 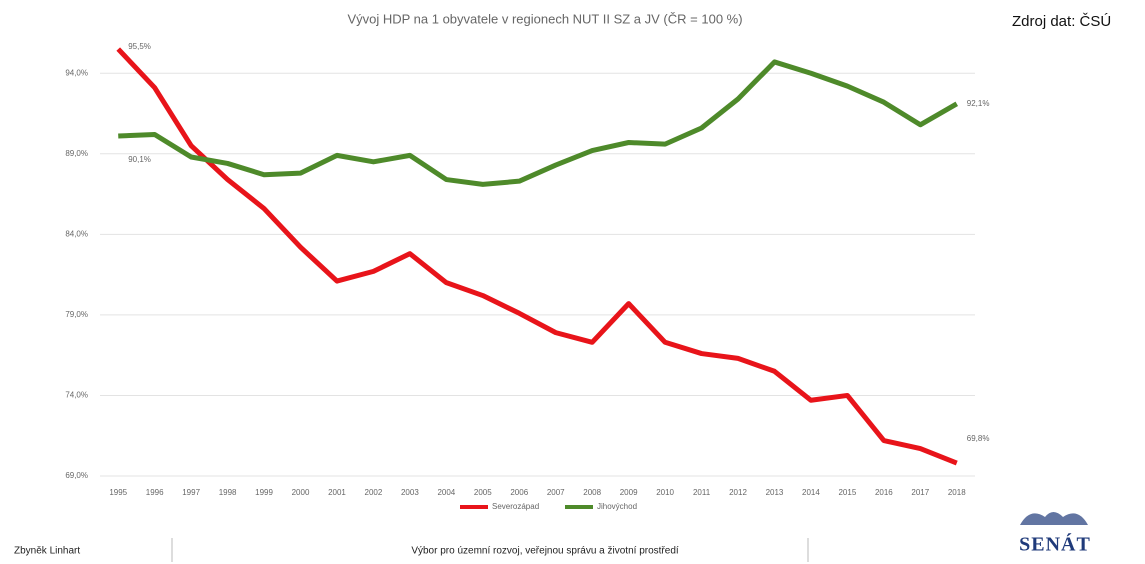 I want to click on x-tick-label: 2007, so click(x=556, y=492).